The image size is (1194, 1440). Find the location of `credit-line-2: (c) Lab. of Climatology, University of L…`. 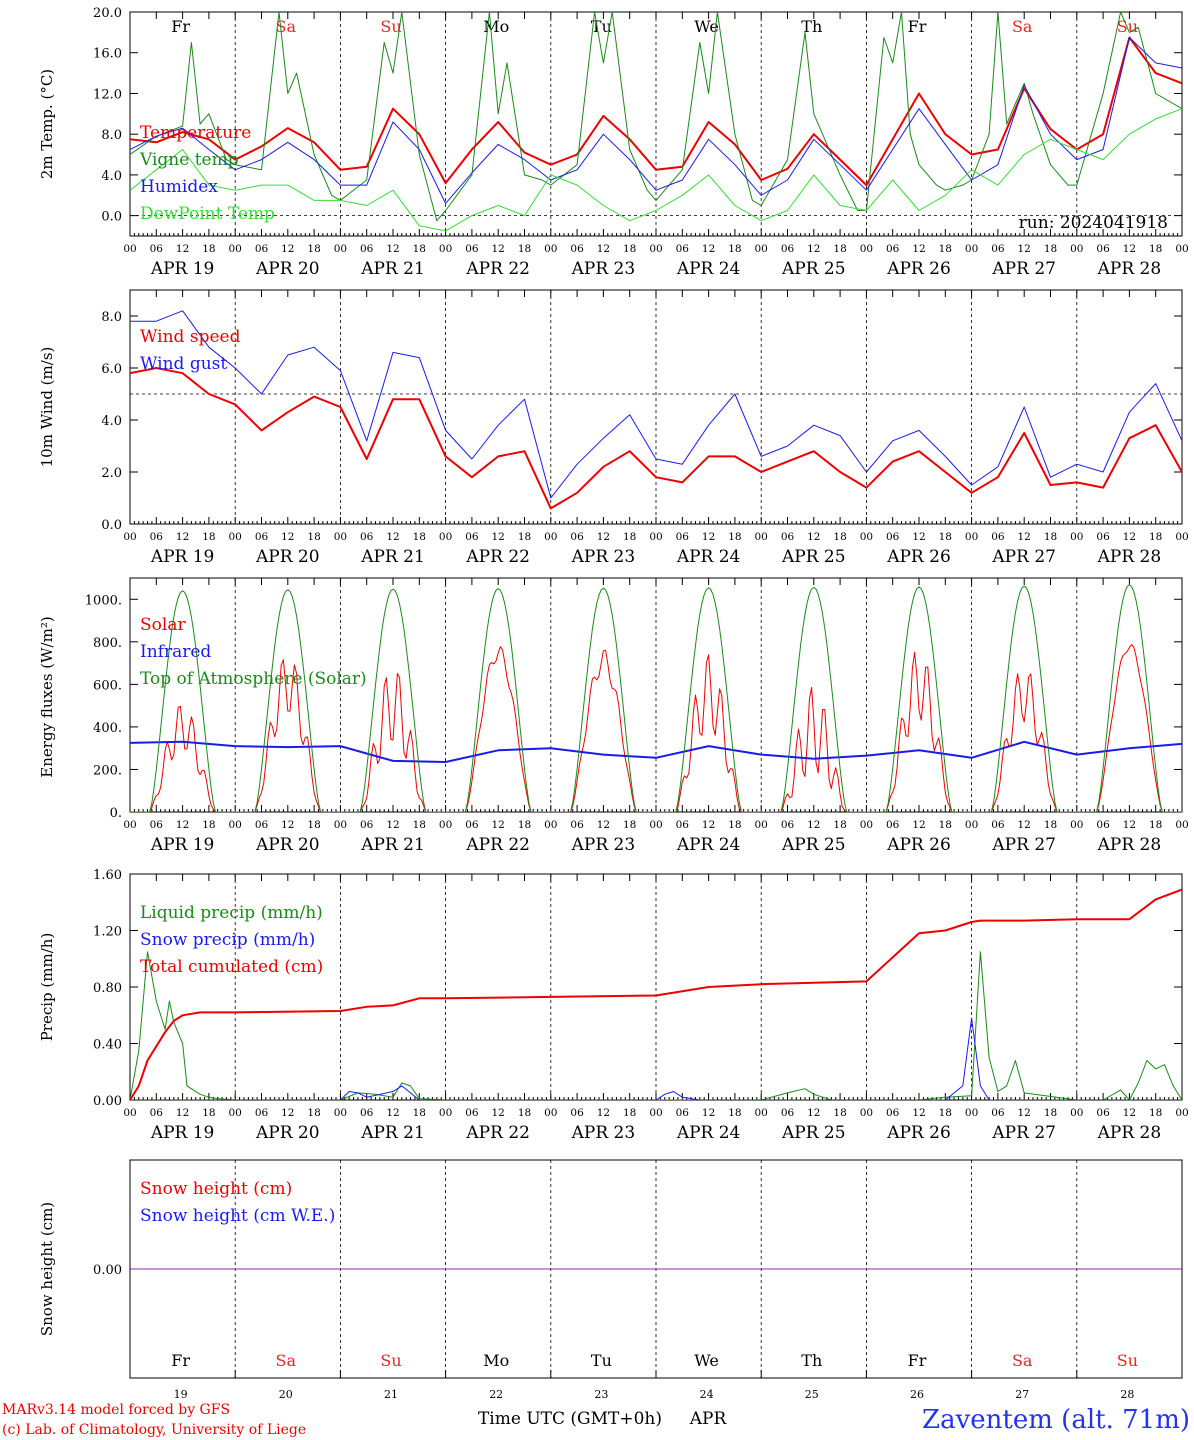

credit-line-2: (c) Lab. of Climatology, University of L… is located at coordinates (154, 1430).